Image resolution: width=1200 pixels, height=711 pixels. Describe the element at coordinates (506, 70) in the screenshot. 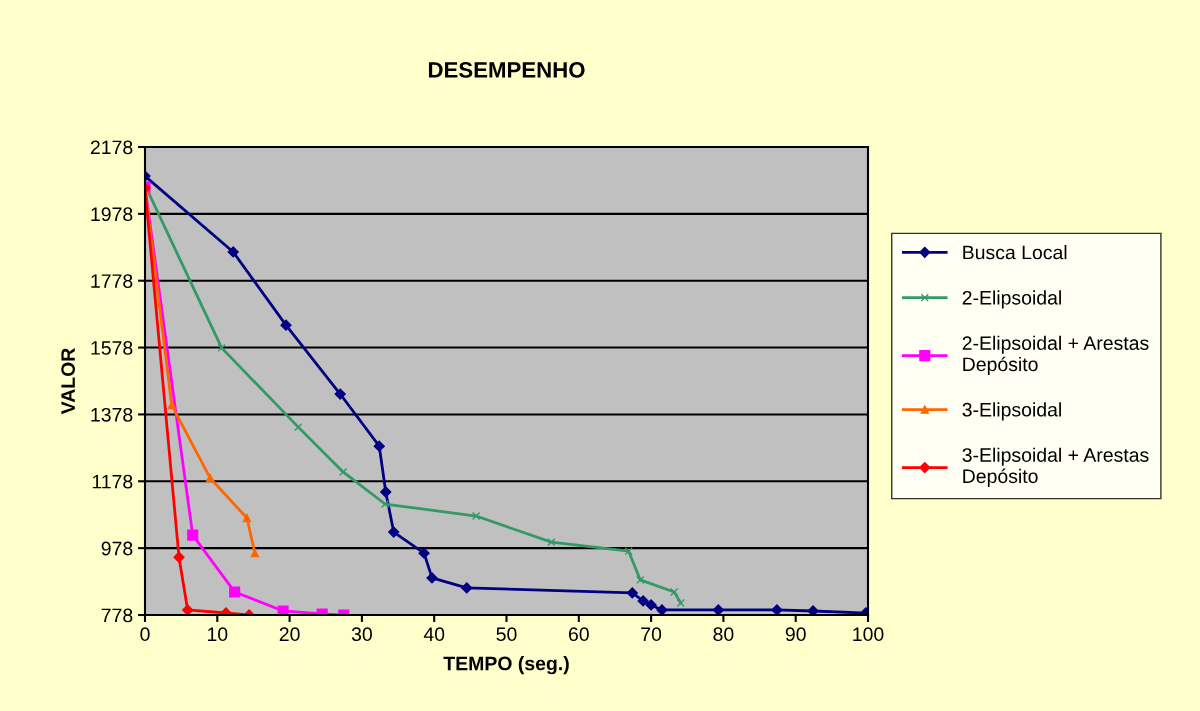

I see `chart-title: DESEMPENHO` at that location.